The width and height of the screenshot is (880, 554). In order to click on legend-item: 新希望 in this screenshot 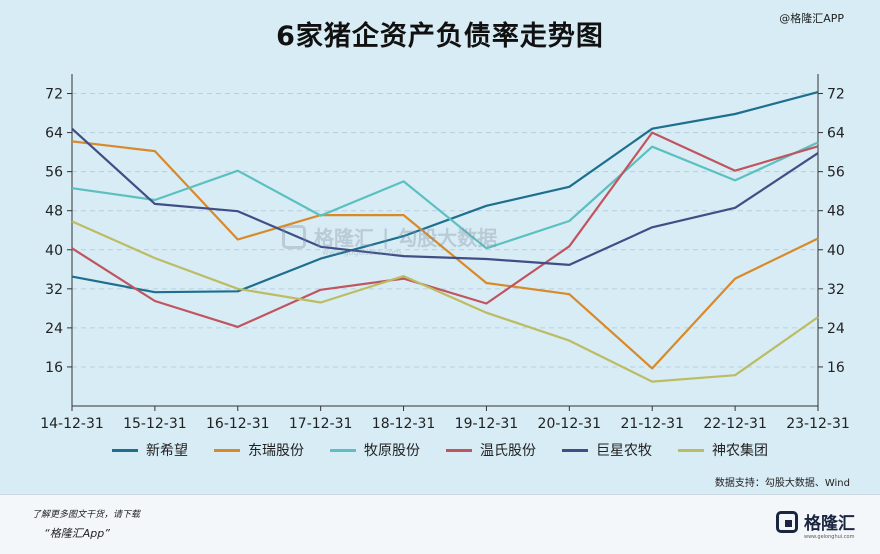, I will do `click(150, 450)`.